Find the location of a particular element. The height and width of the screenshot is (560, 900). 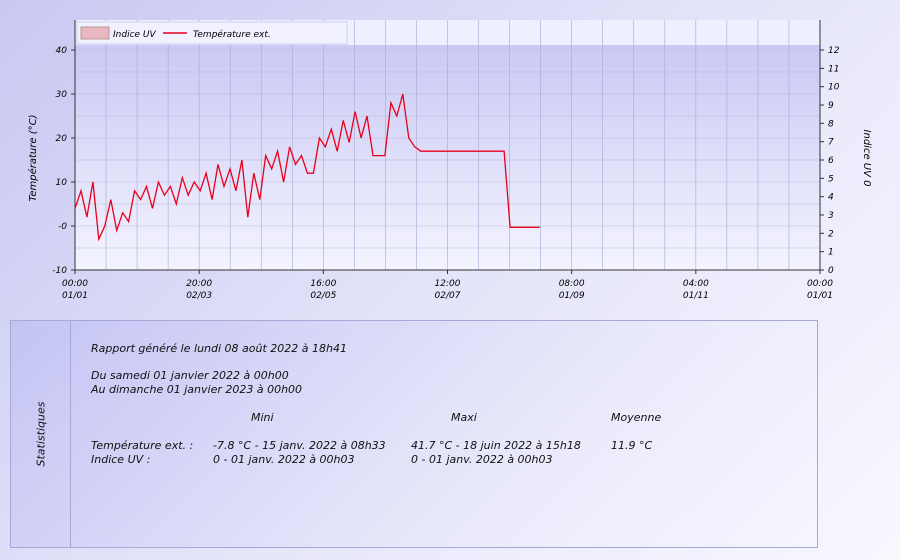

x-tick-label-date: 02/03 is located at coordinates (199, 296).